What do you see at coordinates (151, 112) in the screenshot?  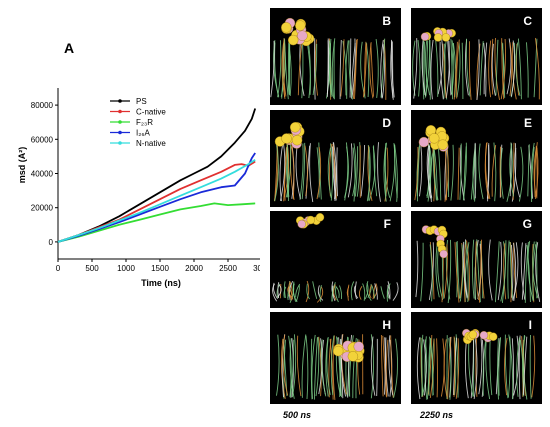 I see `legend-entry-label: C-native` at bounding box center [151, 112].